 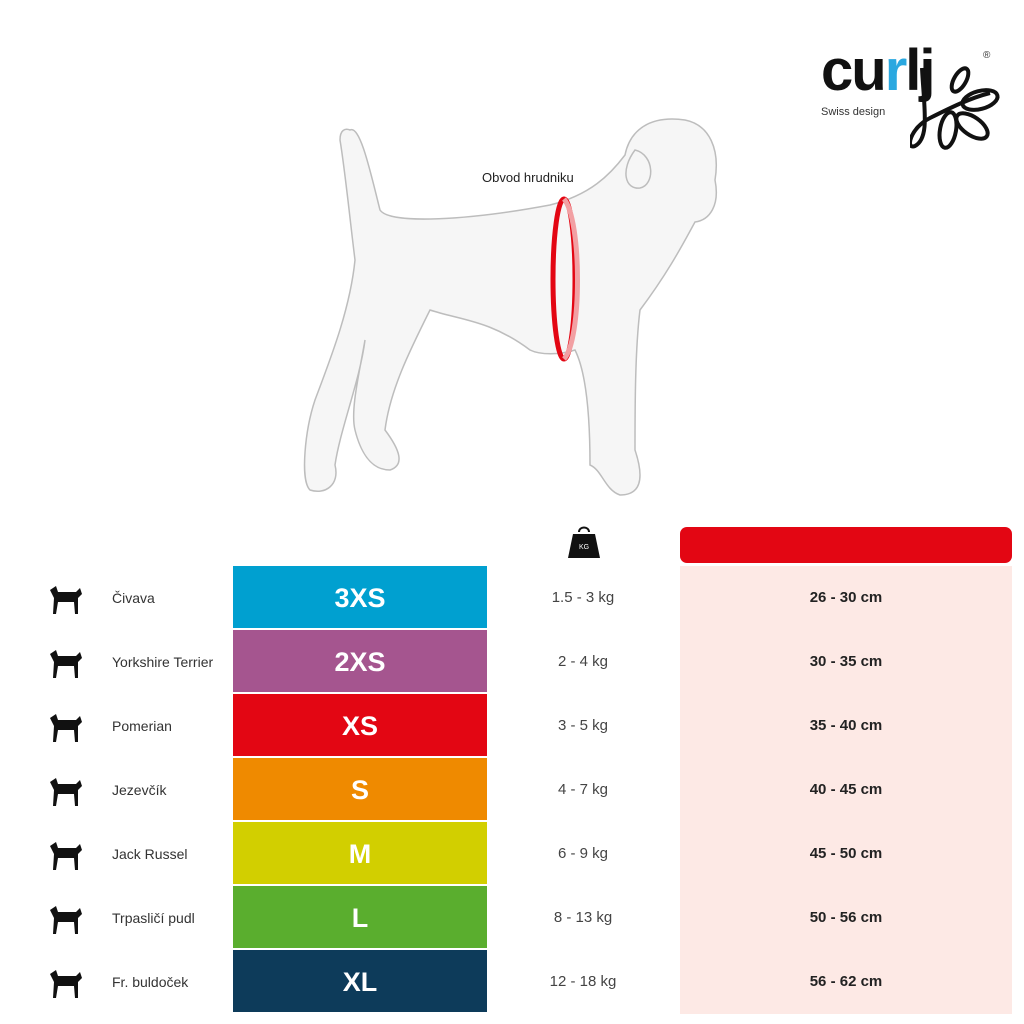 What do you see at coordinates (584, 547) in the screenshot?
I see `svg-text: KG` at bounding box center [584, 547].